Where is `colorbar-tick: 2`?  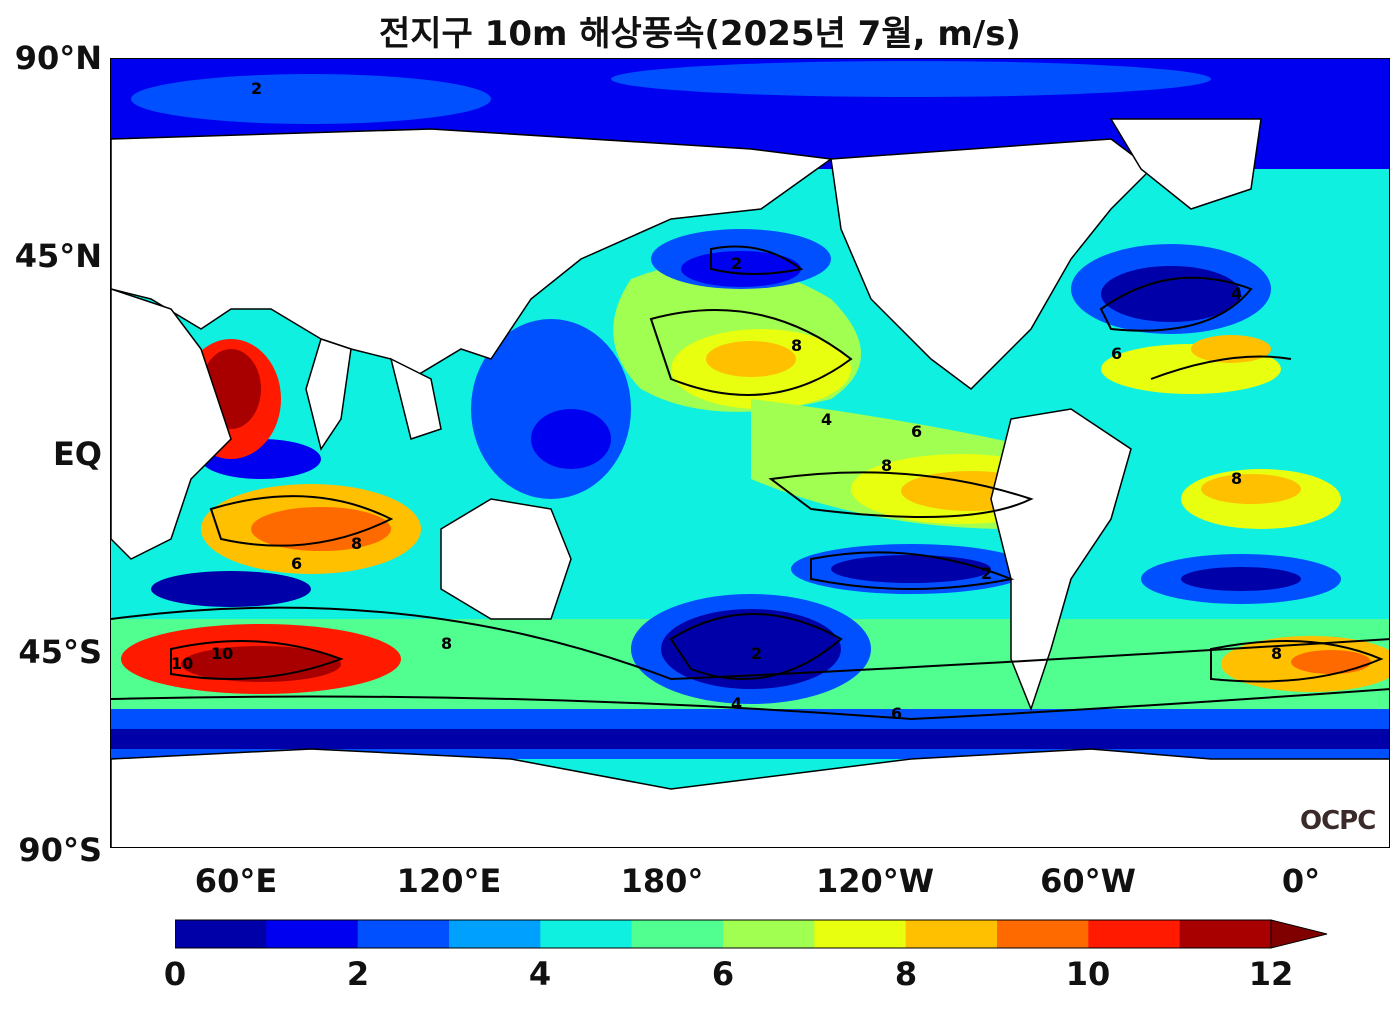 colorbar-tick: 2 is located at coordinates (358, 974).